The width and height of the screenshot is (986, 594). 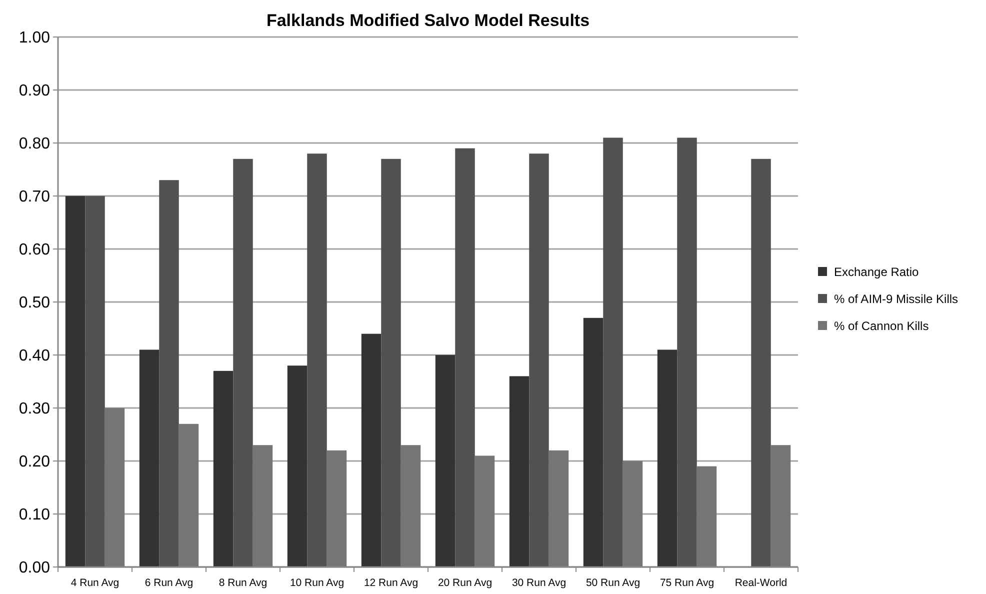 I want to click on x-tick-label: 30 Run Avg, so click(x=539, y=583).